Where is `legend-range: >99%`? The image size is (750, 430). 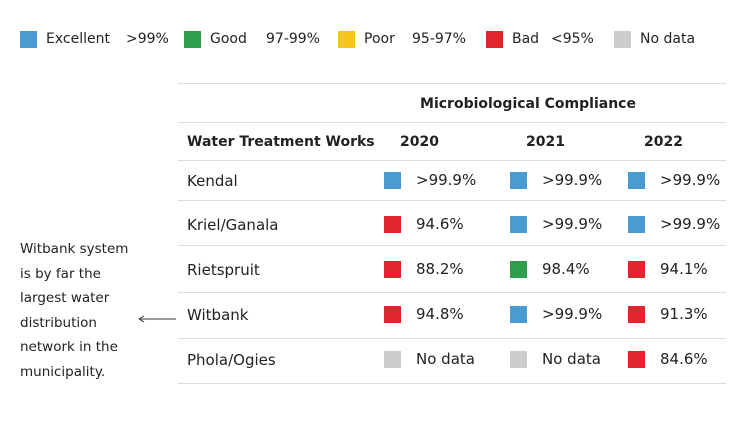
legend-range: >99% is located at coordinates (147, 39).